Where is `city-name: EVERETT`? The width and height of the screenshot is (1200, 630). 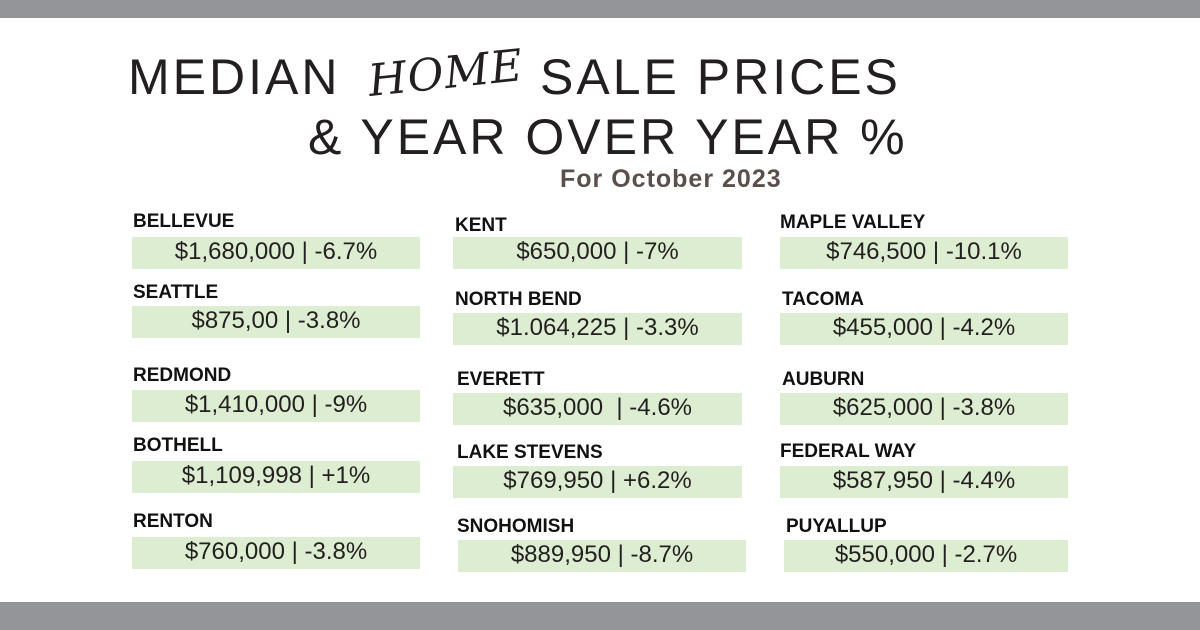 city-name: EVERETT is located at coordinates (501, 379).